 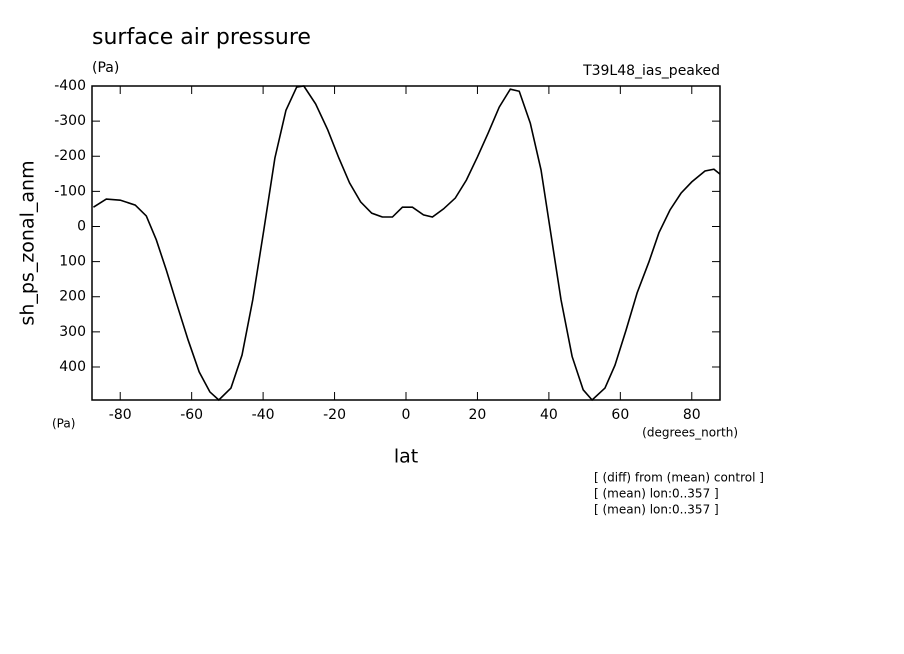 I want to click on x-tick-label: -40, so click(x=263, y=415).